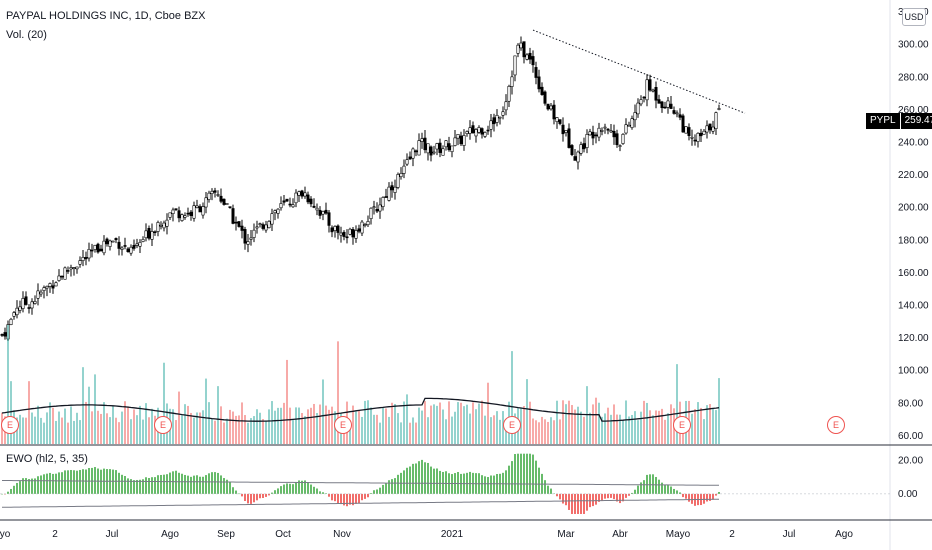 The height and width of the screenshot is (550, 932). What do you see at coordinates (844, 534) in the screenshot?
I see `time-axis-label: Ago` at bounding box center [844, 534].